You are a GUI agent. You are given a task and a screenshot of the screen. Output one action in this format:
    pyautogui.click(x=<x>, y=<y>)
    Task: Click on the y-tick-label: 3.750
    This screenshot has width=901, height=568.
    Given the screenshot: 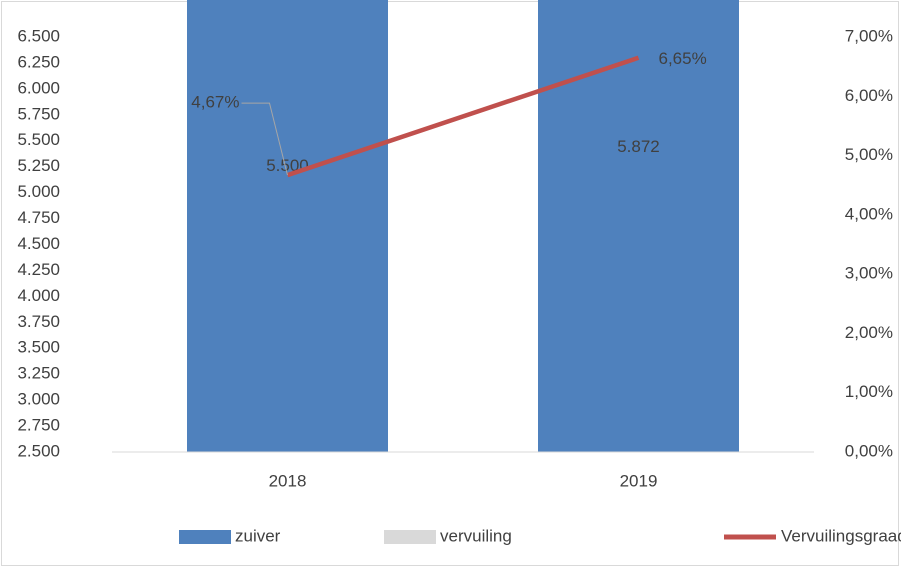 What is the action you would take?
    pyautogui.click(x=38, y=321)
    